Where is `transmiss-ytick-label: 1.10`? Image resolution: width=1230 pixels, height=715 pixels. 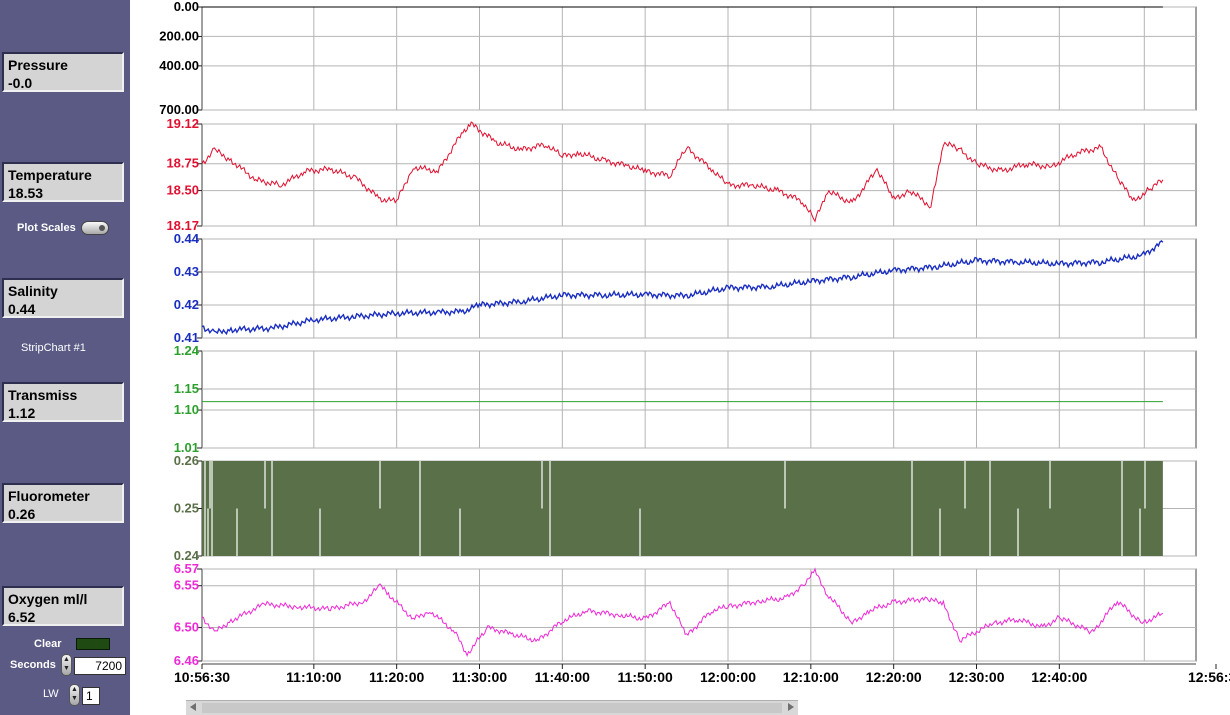 transmiss-ytick-label: 1.10 is located at coordinates (186, 409).